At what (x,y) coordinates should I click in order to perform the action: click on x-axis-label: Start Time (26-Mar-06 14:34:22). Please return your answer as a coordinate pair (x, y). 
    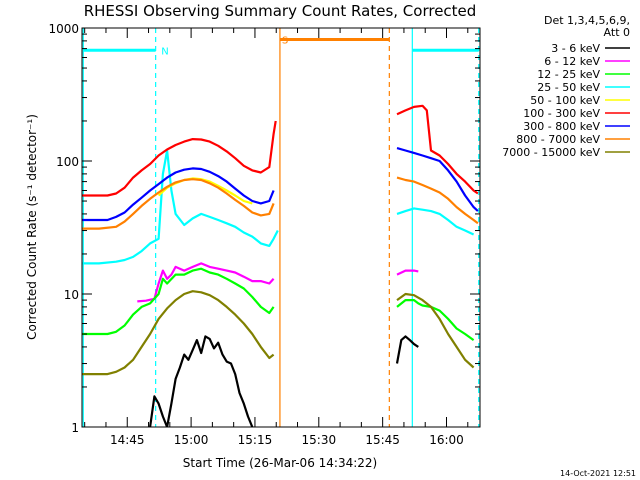
    Looking at the image, I should click on (280, 463).